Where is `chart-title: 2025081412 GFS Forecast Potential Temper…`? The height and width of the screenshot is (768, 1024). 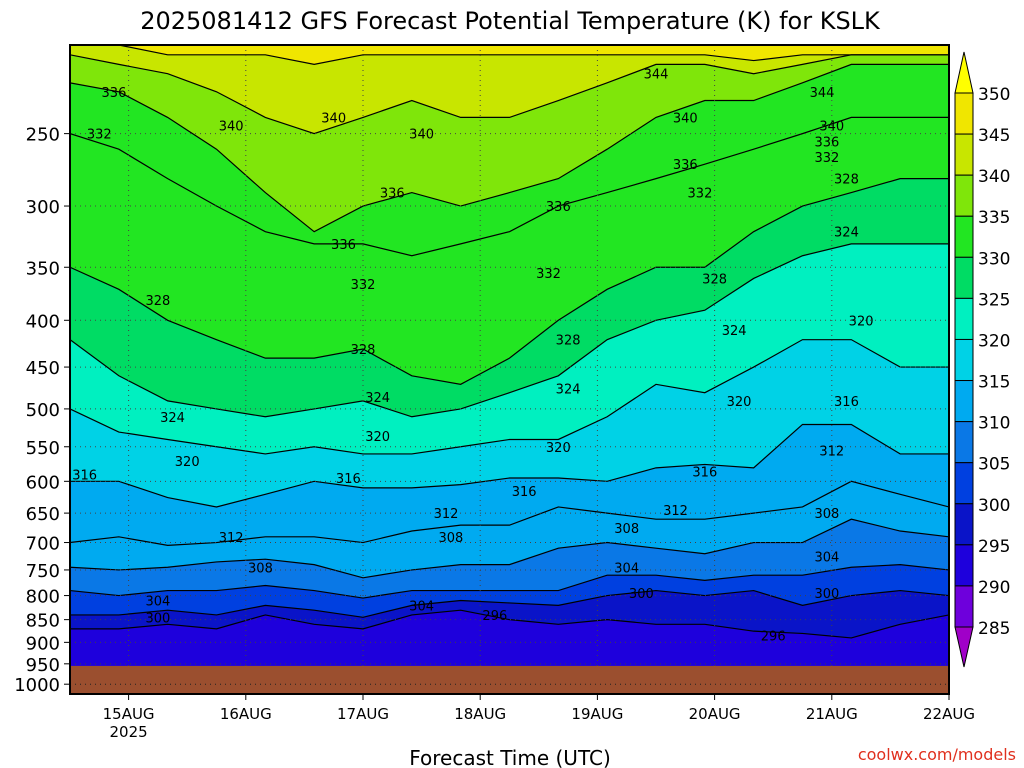
chart-title: 2025081412 GFS Forecast Potential Temper… is located at coordinates (510, 21).